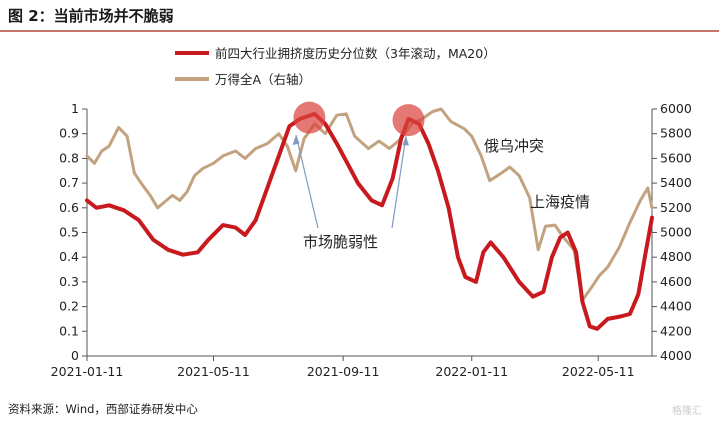 This screenshot has width=719, height=423. Describe the element at coordinates (103, 409) in the screenshot. I see `source-note: 资料来源：Wind，西部证券研发中心` at that location.